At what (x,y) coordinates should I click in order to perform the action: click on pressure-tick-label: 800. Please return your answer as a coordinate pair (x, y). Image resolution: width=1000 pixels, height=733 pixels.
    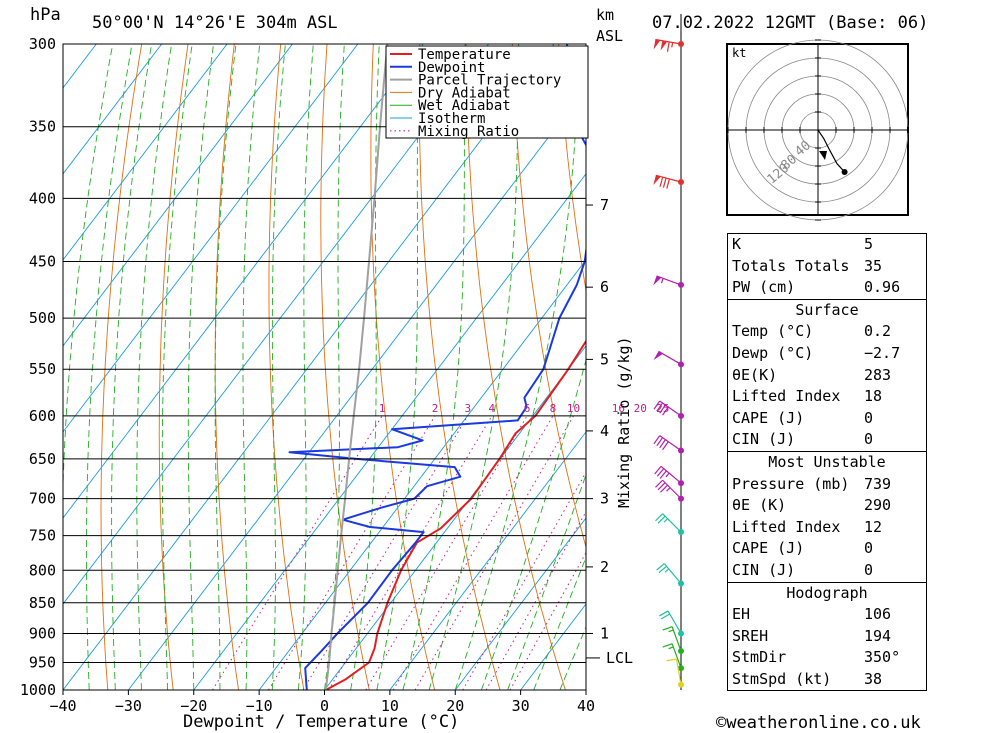
    Looking at the image, I should click on (42, 570).